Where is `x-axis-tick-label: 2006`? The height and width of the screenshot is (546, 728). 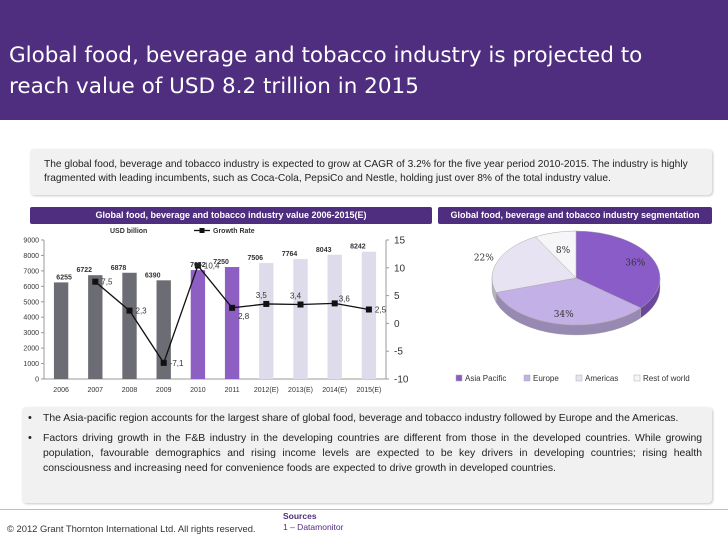 x-axis-tick-label: 2006 is located at coordinates (61, 390).